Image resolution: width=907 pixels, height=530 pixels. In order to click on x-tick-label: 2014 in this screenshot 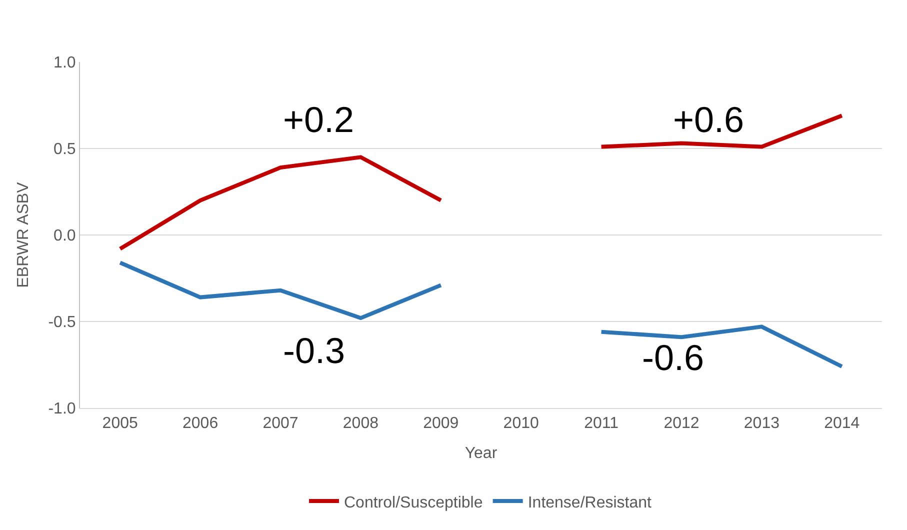, I will do `click(842, 423)`.